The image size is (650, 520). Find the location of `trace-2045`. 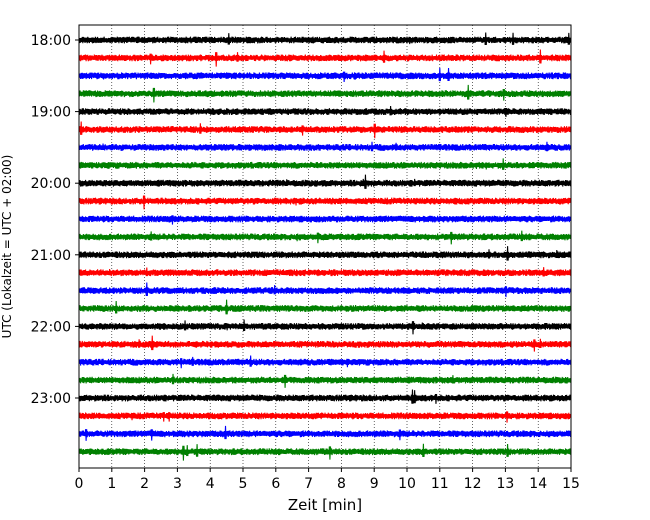

trace-2045 is located at coordinates (325, 237).